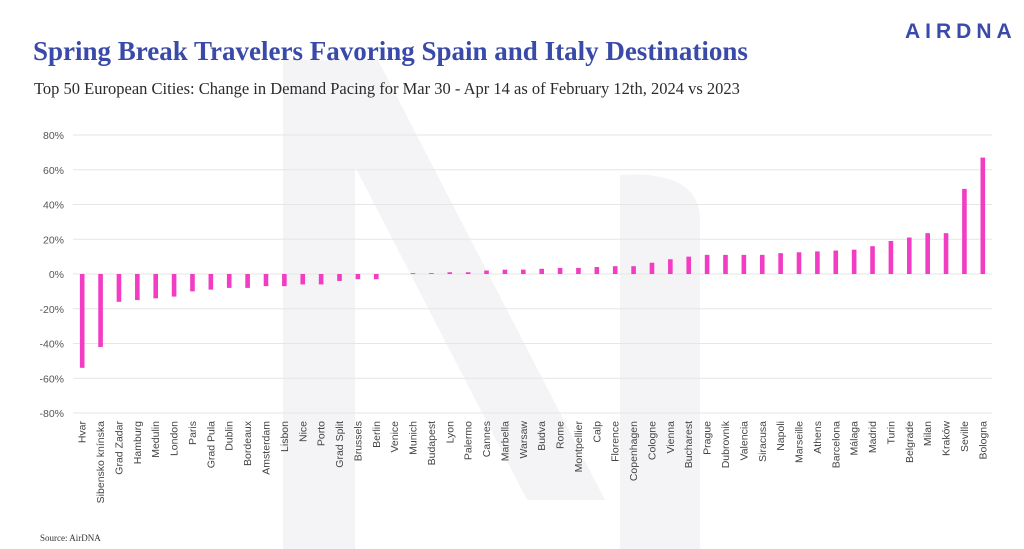 The height and width of the screenshot is (549, 1024). What do you see at coordinates (542, 436) in the screenshot?
I see `x-tick-label: Budva` at bounding box center [542, 436].